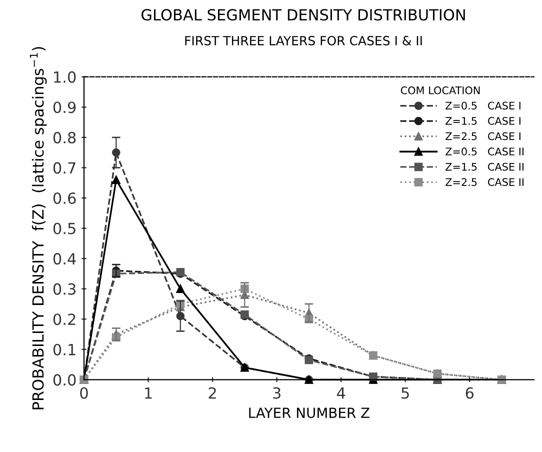  Describe the element at coordinates (212, 393) in the screenshot. I see `x-tick-label: 2` at that location.